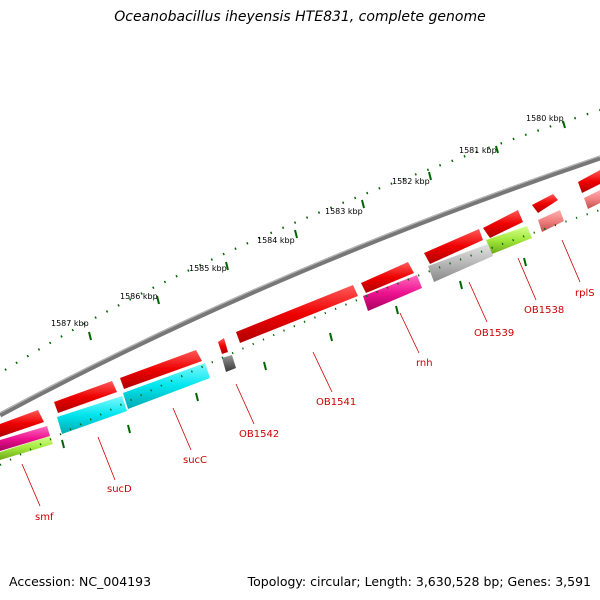 The image size is (600, 600). What do you see at coordinates (208, 268) in the screenshot?
I see `kbp-label: 1585 kbp` at bounding box center [208, 268].